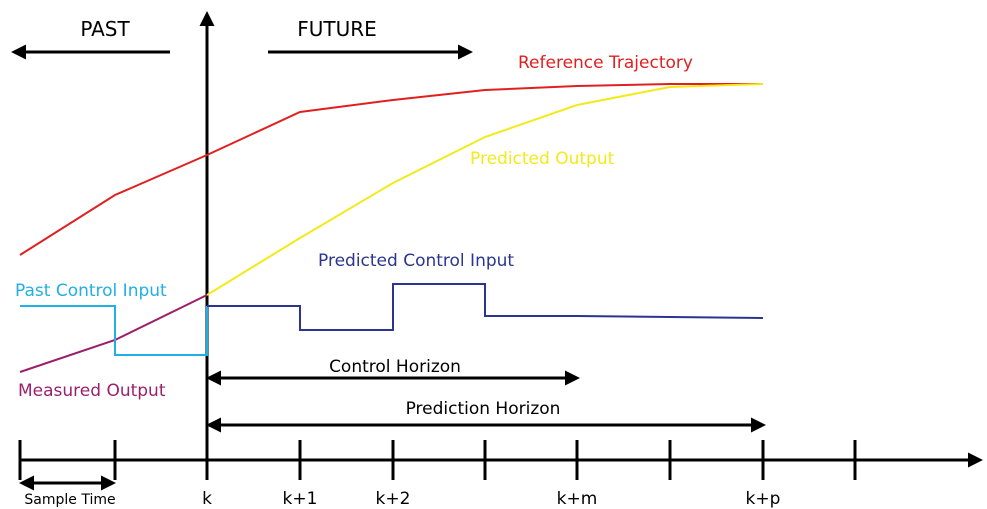 The width and height of the screenshot is (987, 509). What do you see at coordinates (416, 261) in the screenshot?
I see `predicted-control-label: Predicted Control Input` at bounding box center [416, 261].